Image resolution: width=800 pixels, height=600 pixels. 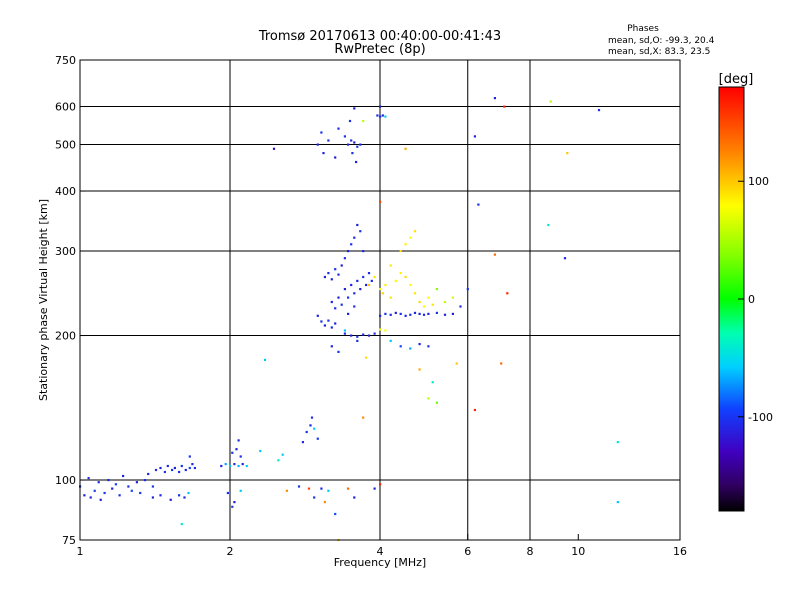 What do you see at coordinates (379, 49) in the screenshot?
I see `chart-subtitle: RwPretec (8p)` at bounding box center [379, 49].